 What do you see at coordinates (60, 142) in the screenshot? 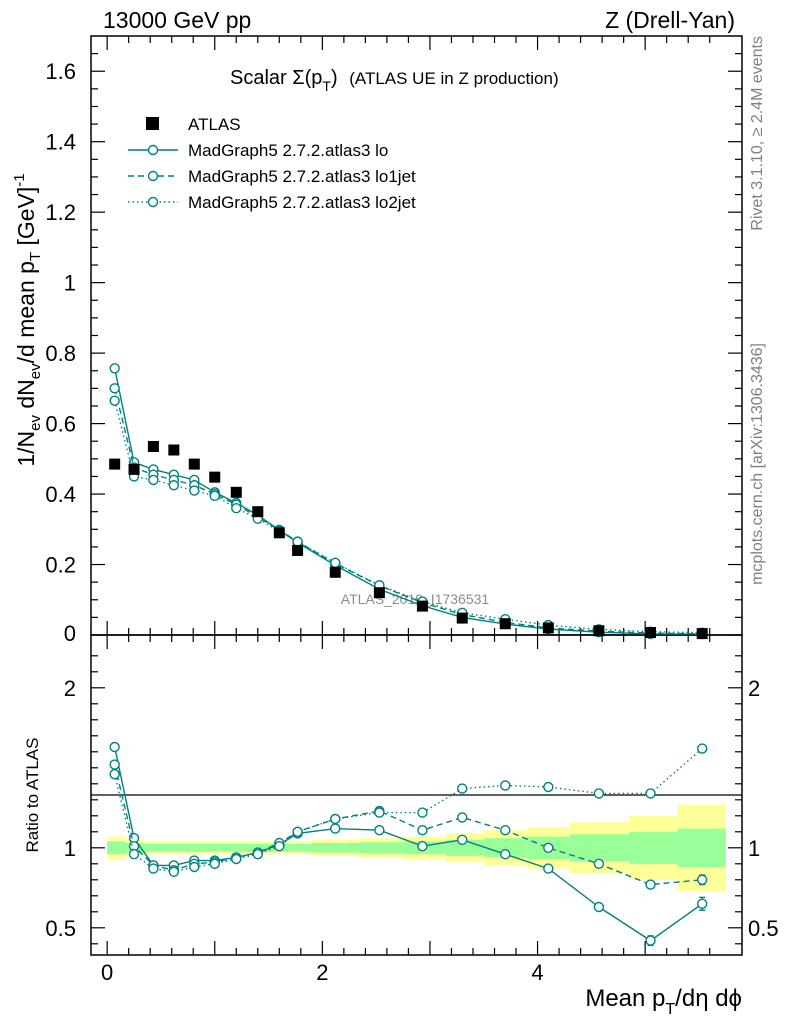
I see `main-y-tick-label: 1.4` at bounding box center [60, 142].